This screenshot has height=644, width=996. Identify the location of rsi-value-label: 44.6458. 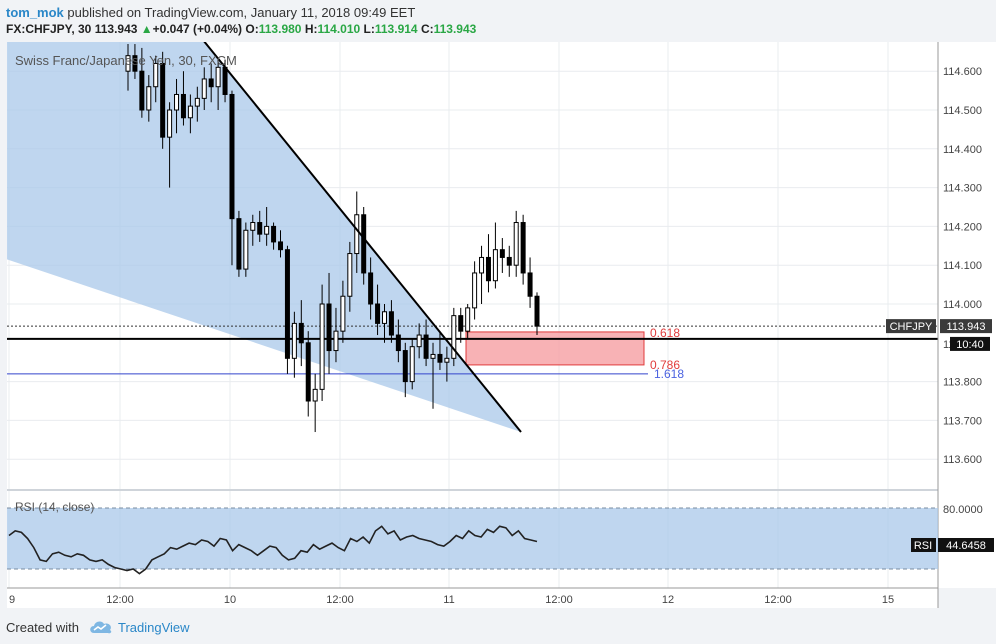
(966, 546).